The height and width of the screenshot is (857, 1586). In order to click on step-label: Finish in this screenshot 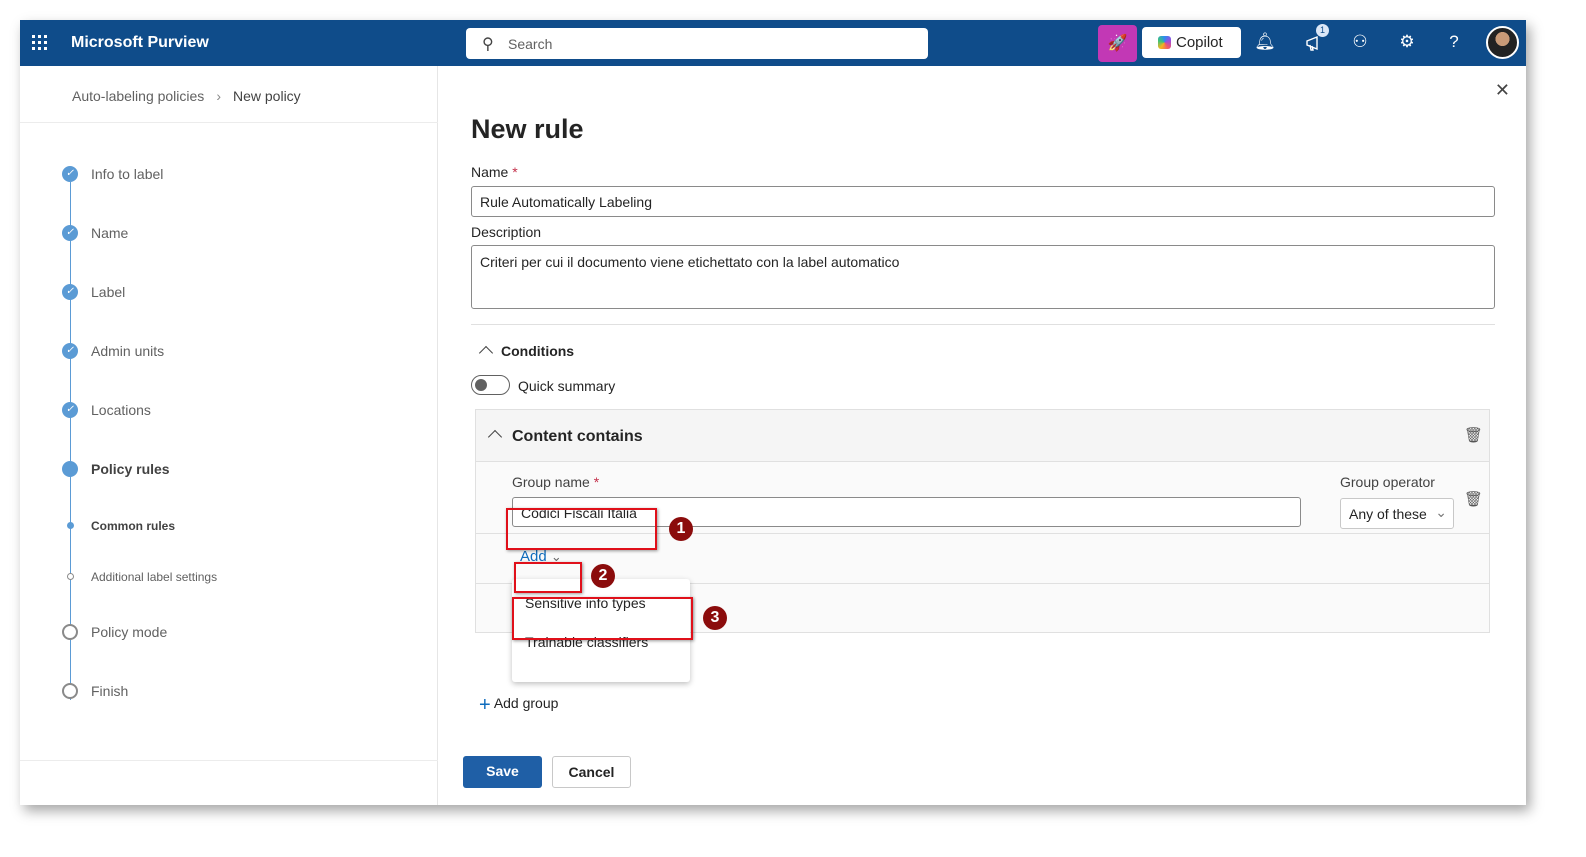, I will do `click(110, 691)`.